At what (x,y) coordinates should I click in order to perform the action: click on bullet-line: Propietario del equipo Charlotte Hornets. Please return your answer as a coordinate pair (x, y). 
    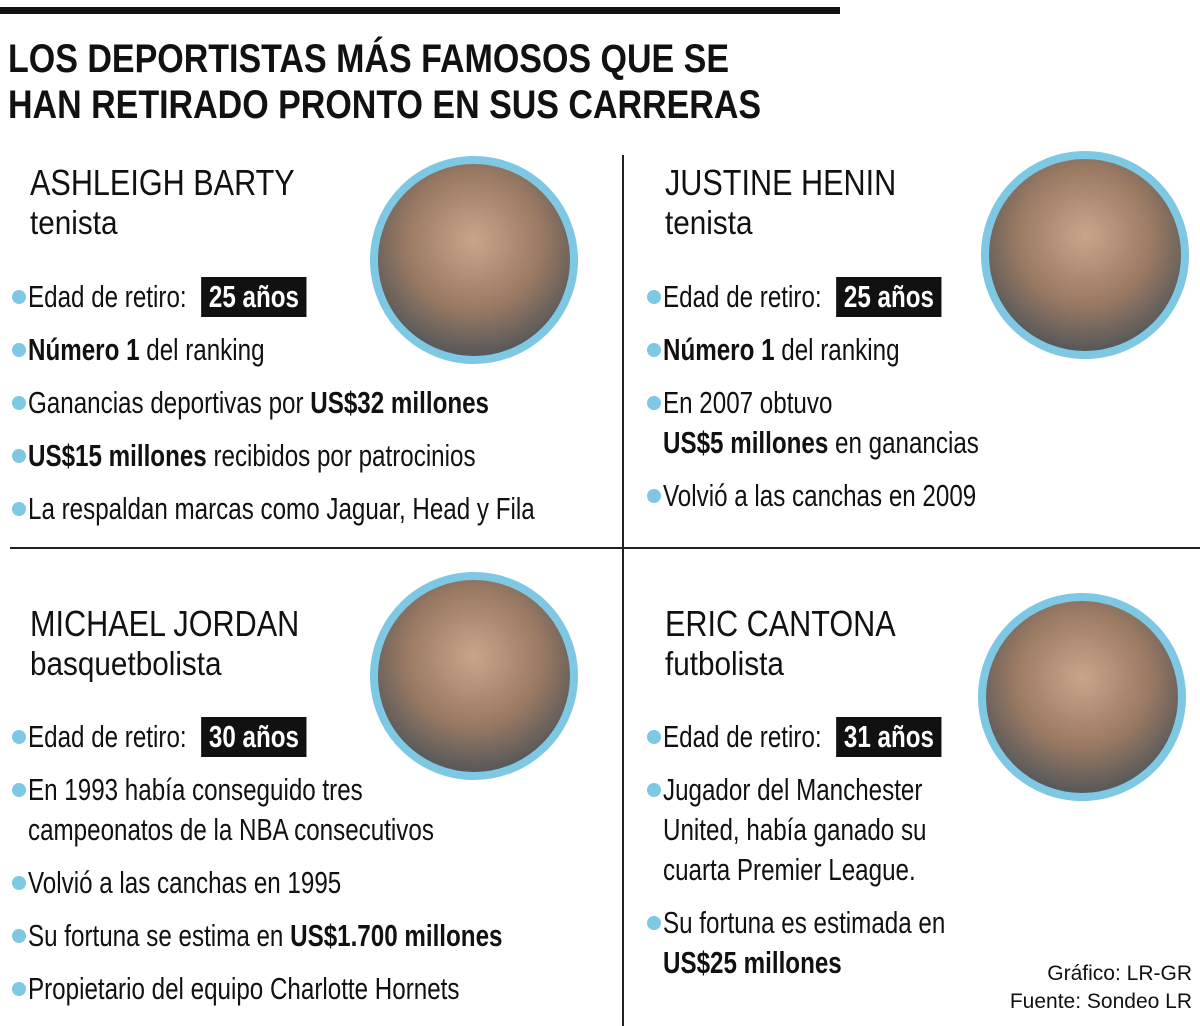
    Looking at the image, I should click on (243, 989).